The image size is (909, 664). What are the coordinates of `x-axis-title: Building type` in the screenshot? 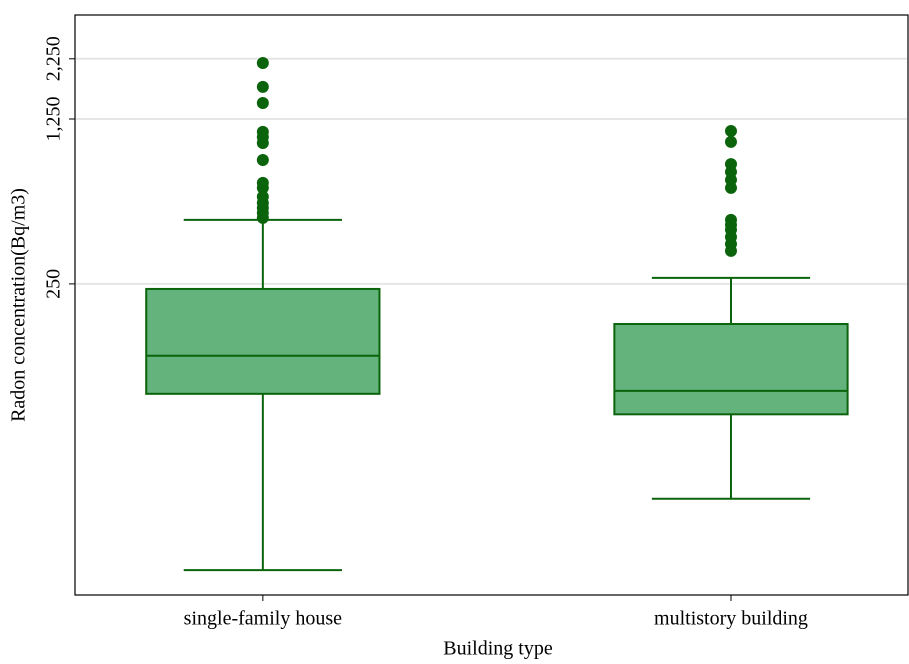 It's located at (498, 649).